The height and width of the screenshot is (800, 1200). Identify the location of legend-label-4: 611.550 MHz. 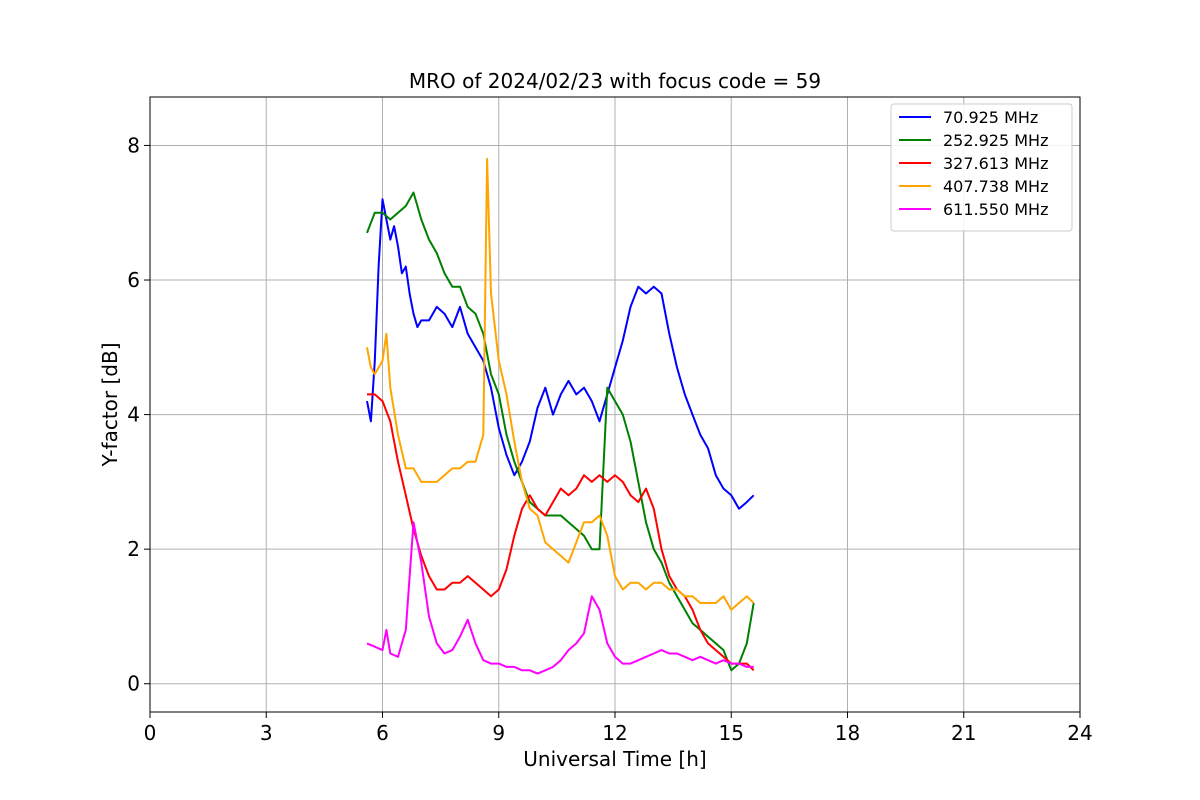
(995, 209).